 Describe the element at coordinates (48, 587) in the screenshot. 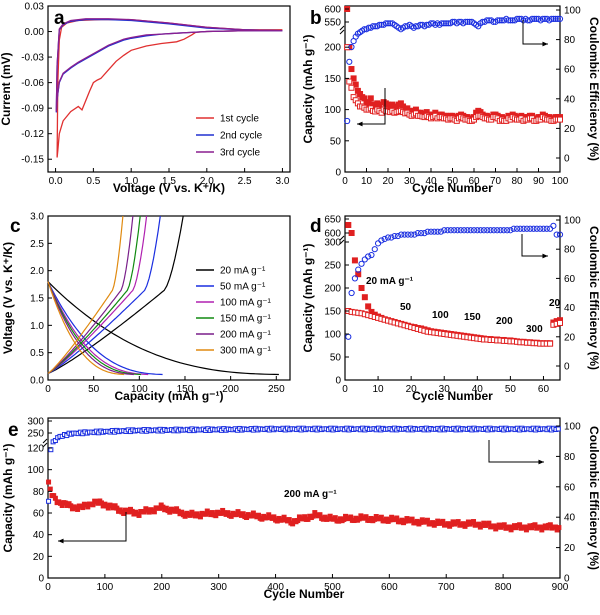

I see `panel-e-xtick-label: 0` at that location.